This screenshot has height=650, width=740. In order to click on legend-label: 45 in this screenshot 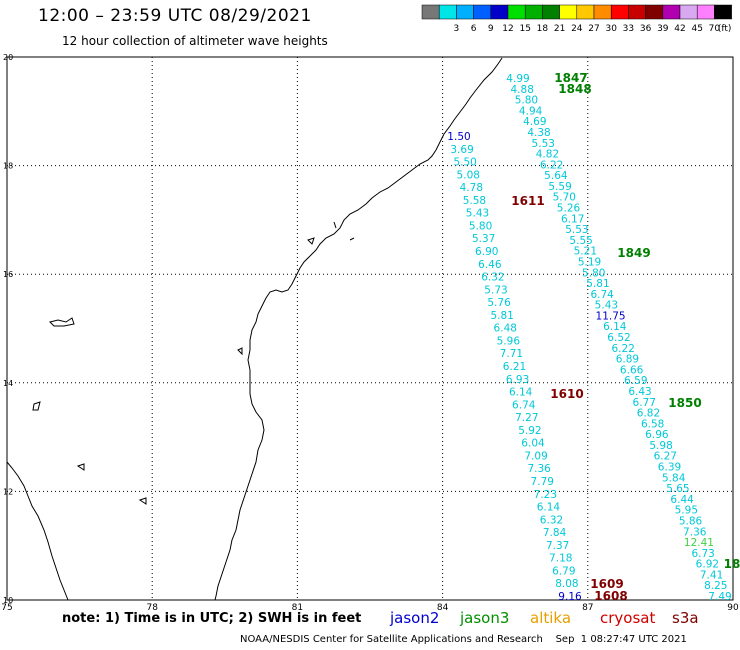, I will do `click(696, 29)`.